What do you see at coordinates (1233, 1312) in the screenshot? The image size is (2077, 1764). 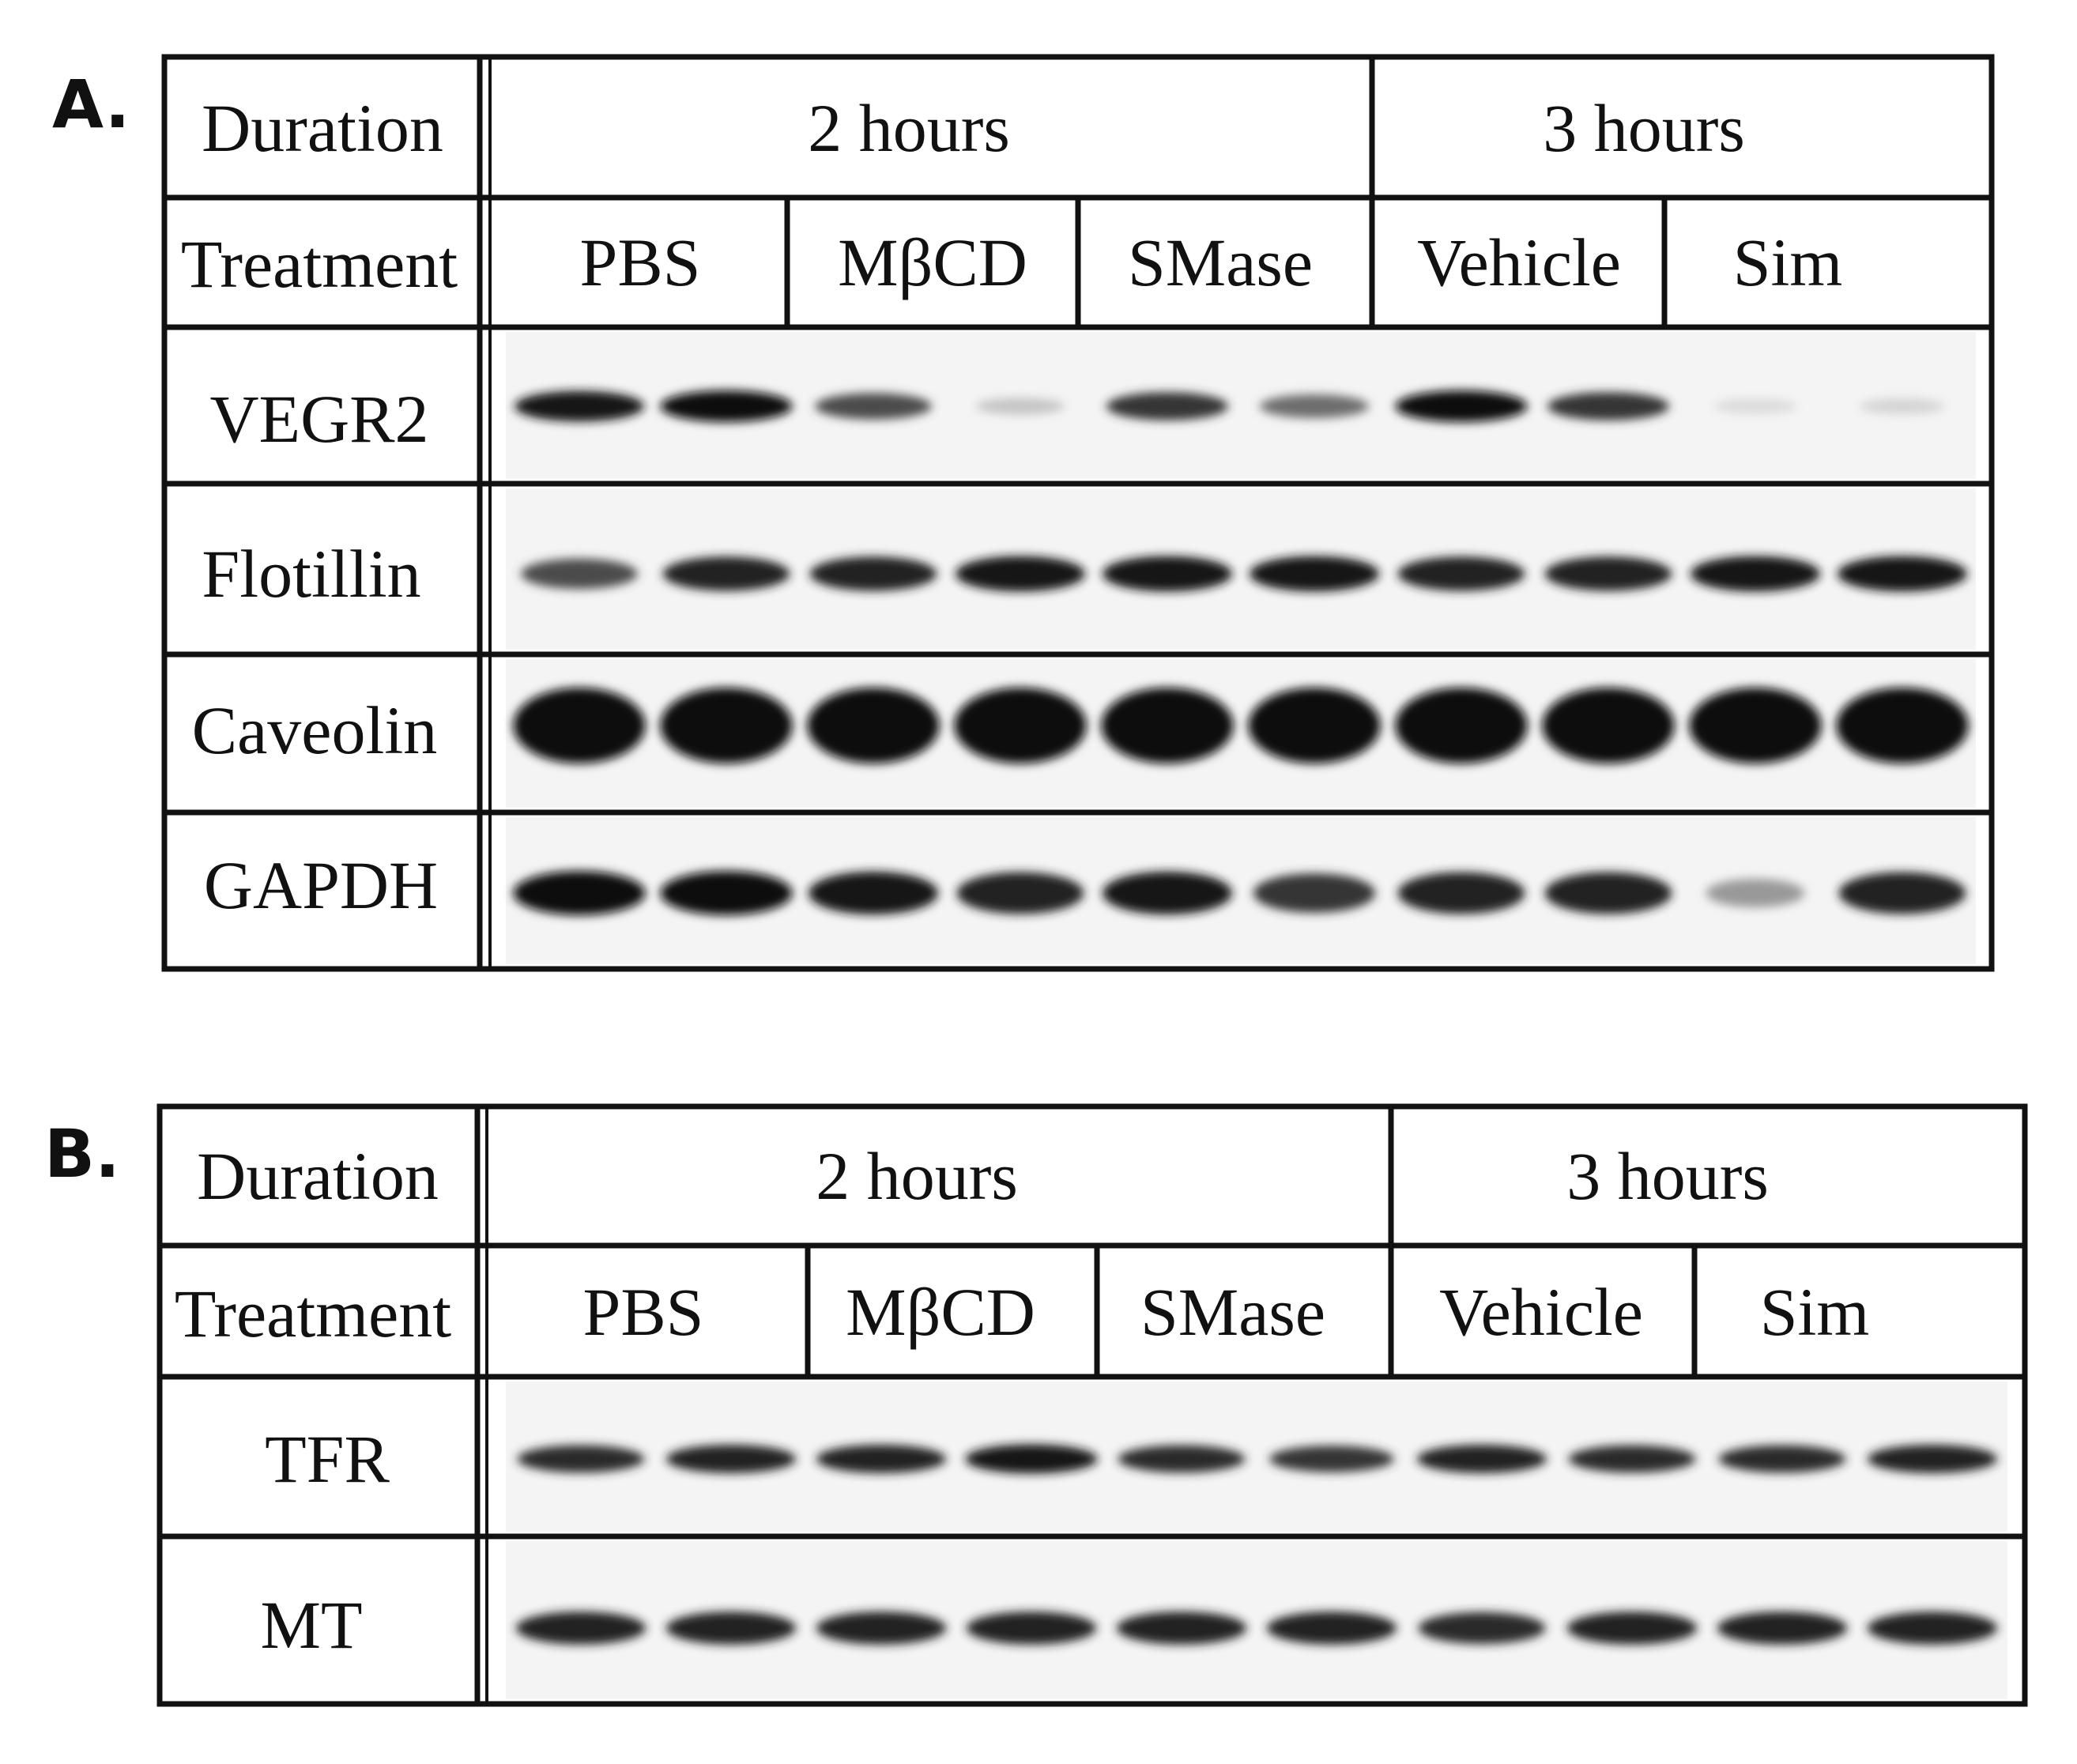 I see `panel-b-treatment-smase: SMase` at bounding box center [1233, 1312].